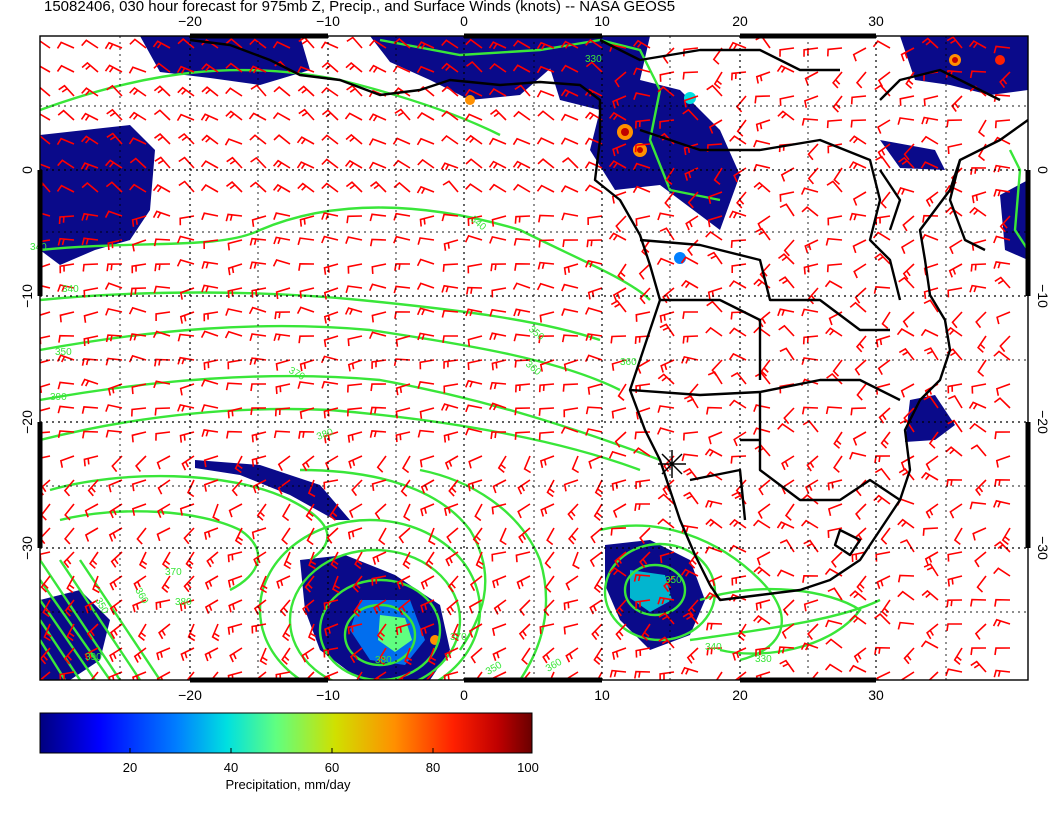  What do you see at coordinates (328, 21) in the screenshot?
I see `lon-tick-top: −10` at bounding box center [328, 21].